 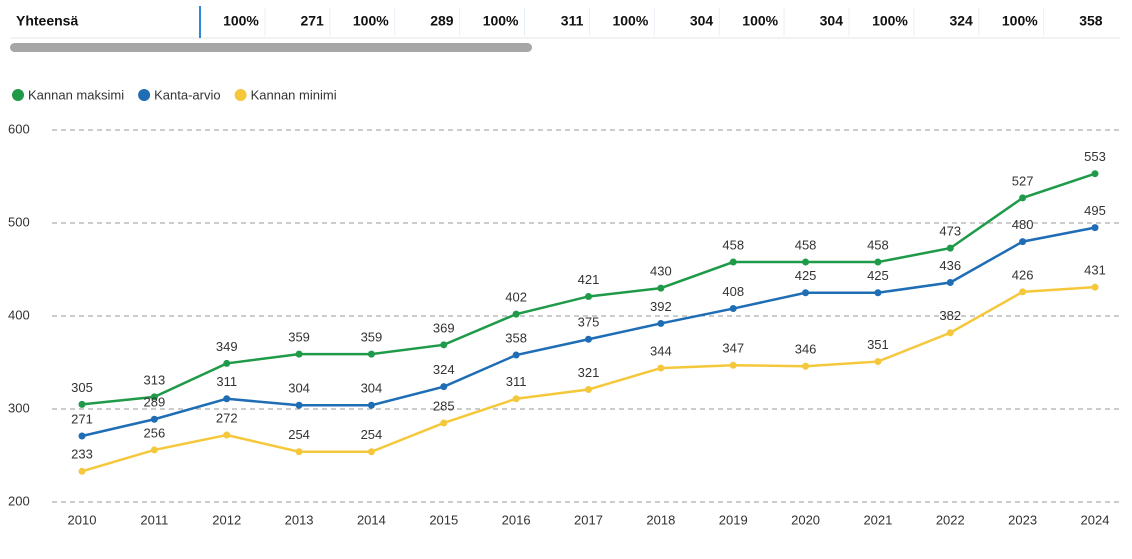 I want to click on data-label: 359, so click(x=299, y=337).